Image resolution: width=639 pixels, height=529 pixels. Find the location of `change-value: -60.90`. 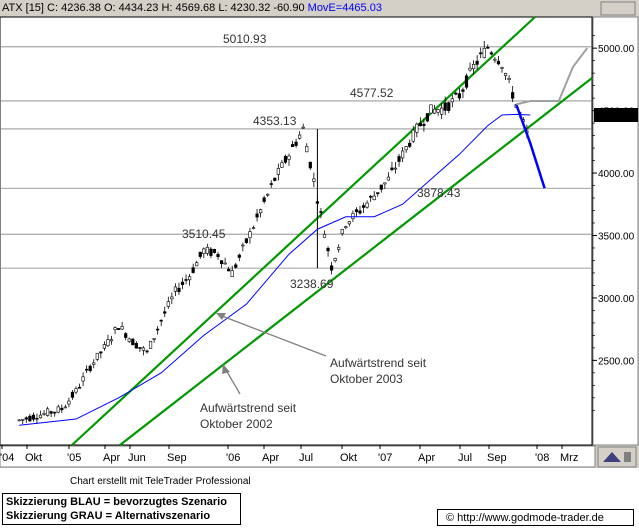

change-value: -60.90 is located at coordinates (289, 8).